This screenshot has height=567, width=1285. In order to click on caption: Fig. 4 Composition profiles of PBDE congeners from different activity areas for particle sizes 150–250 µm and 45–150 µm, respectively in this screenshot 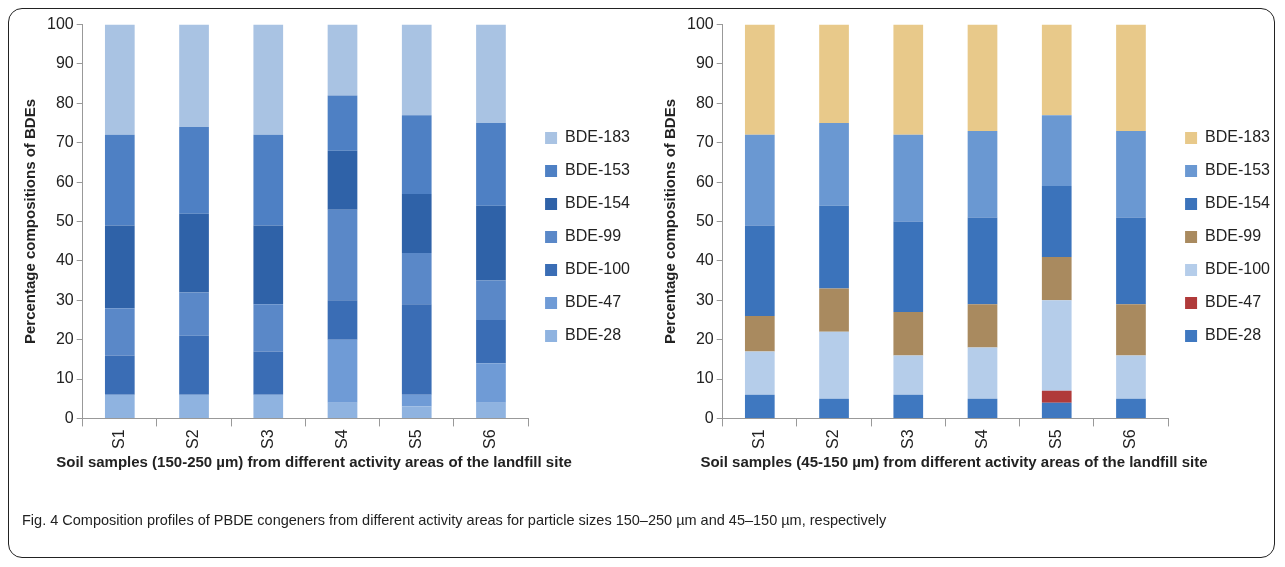, I will do `click(454, 520)`.